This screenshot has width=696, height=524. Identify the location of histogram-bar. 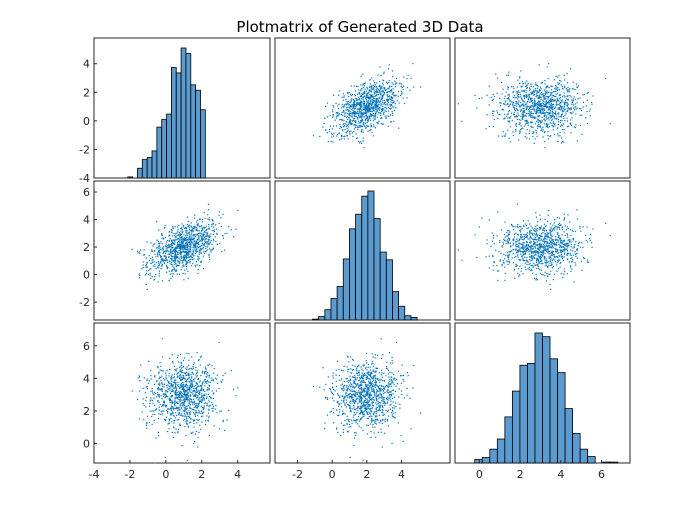
(144, 169).